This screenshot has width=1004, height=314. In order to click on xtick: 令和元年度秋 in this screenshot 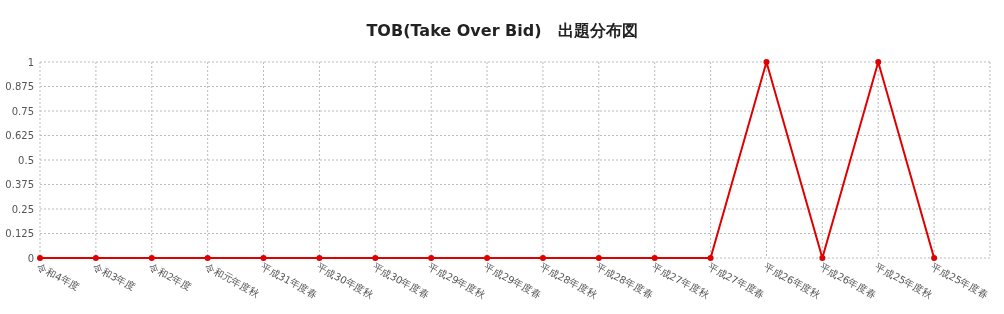, I will do `click(232, 280)`.